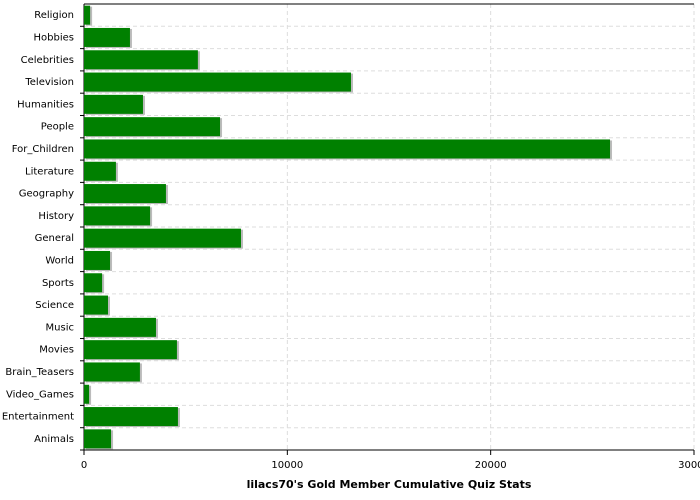 This screenshot has width=700, height=500. What do you see at coordinates (58, 283) in the screenshot?
I see `y-tick-label: Sports` at bounding box center [58, 283].